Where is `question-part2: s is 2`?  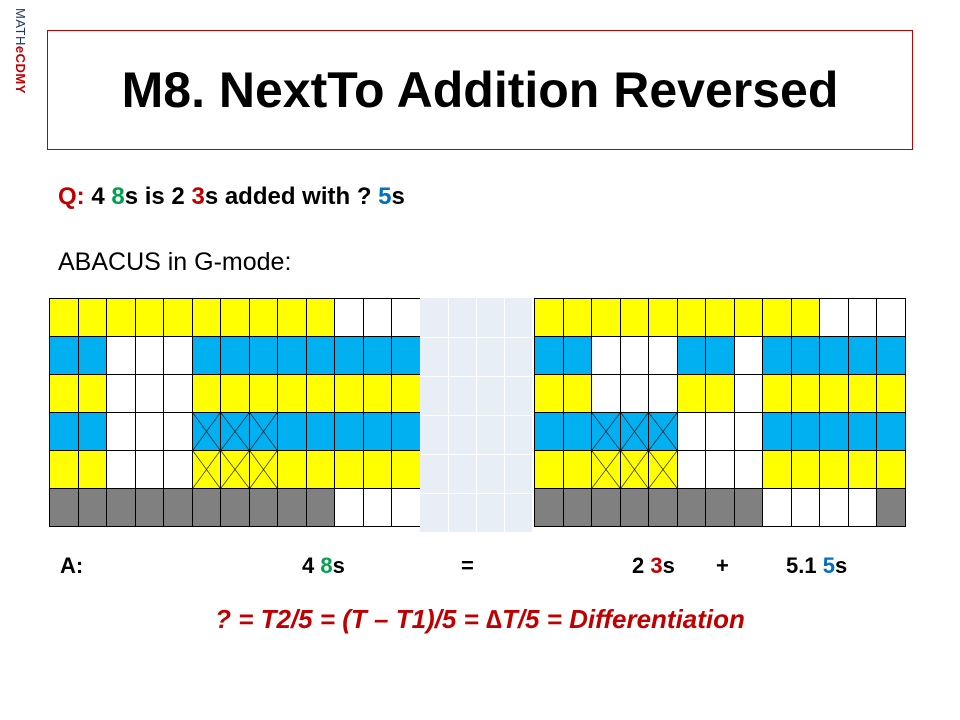
question-part2: s is 2 is located at coordinates (154, 196).